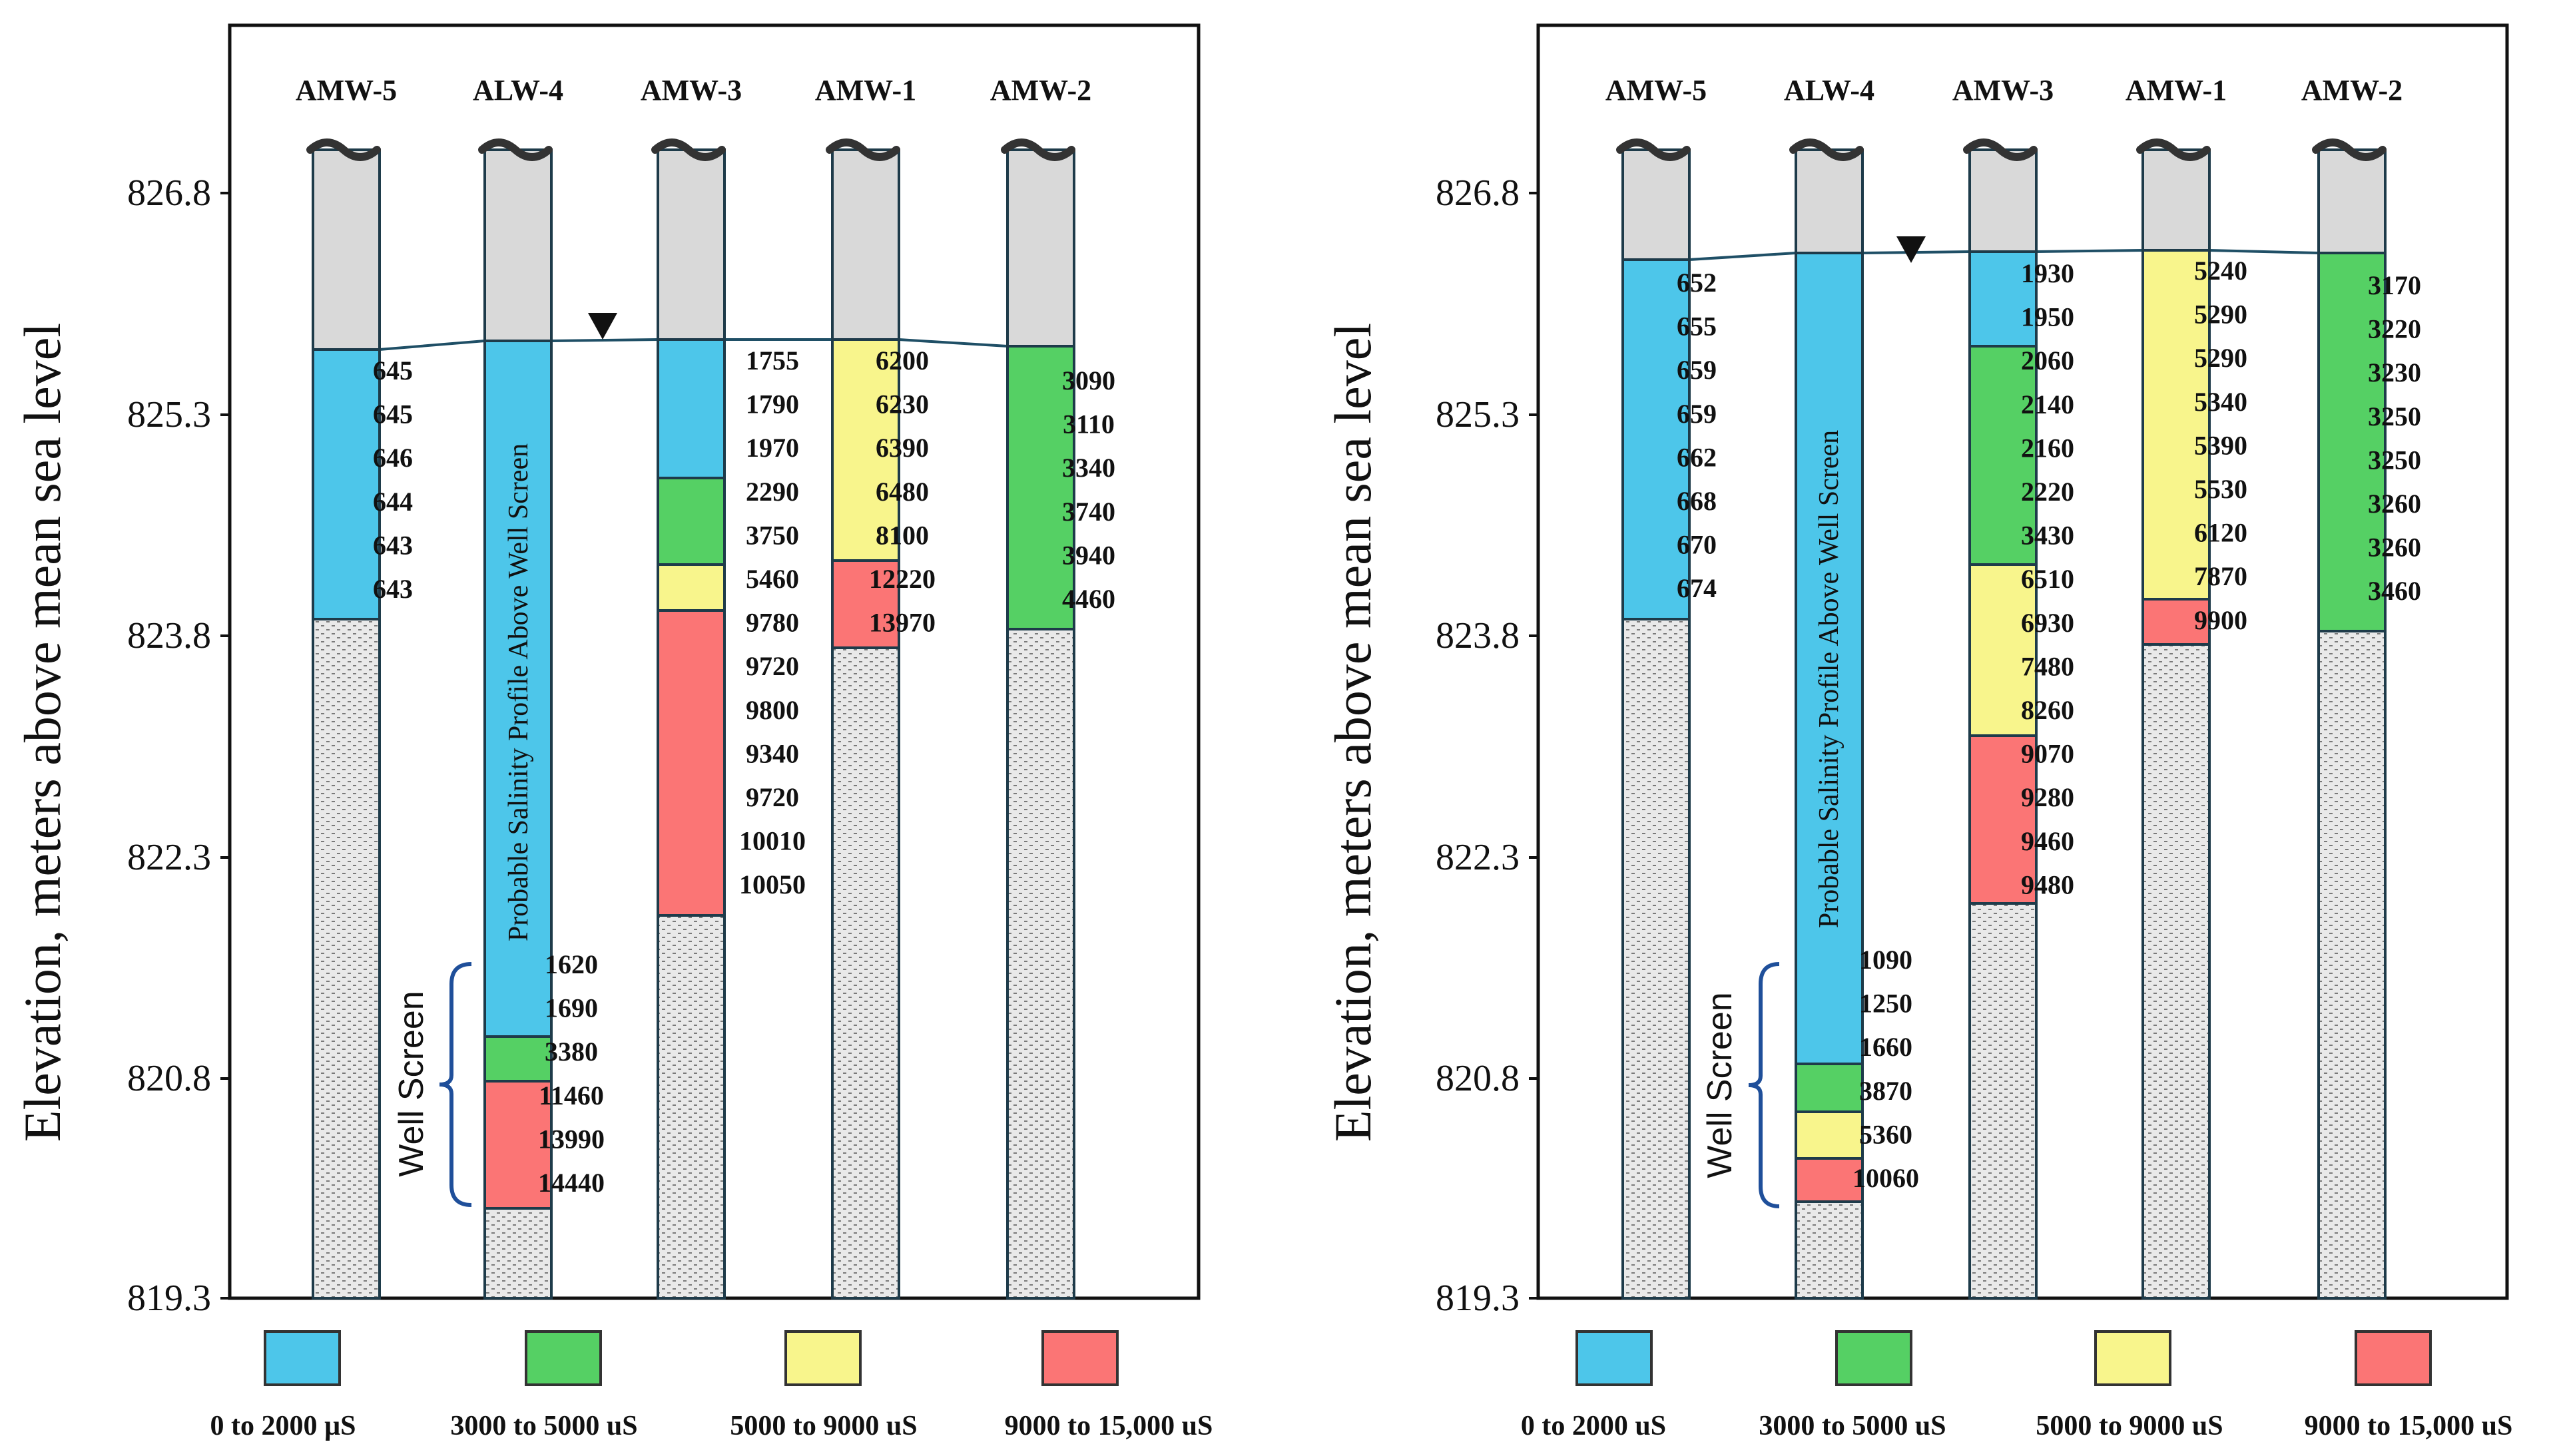 The width and height of the screenshot is (2557, 1456). What do you see at coordinates (1697, 414) in the screenshot?
I see `conductivity-value: 659` at bounding box center [1697, 414].